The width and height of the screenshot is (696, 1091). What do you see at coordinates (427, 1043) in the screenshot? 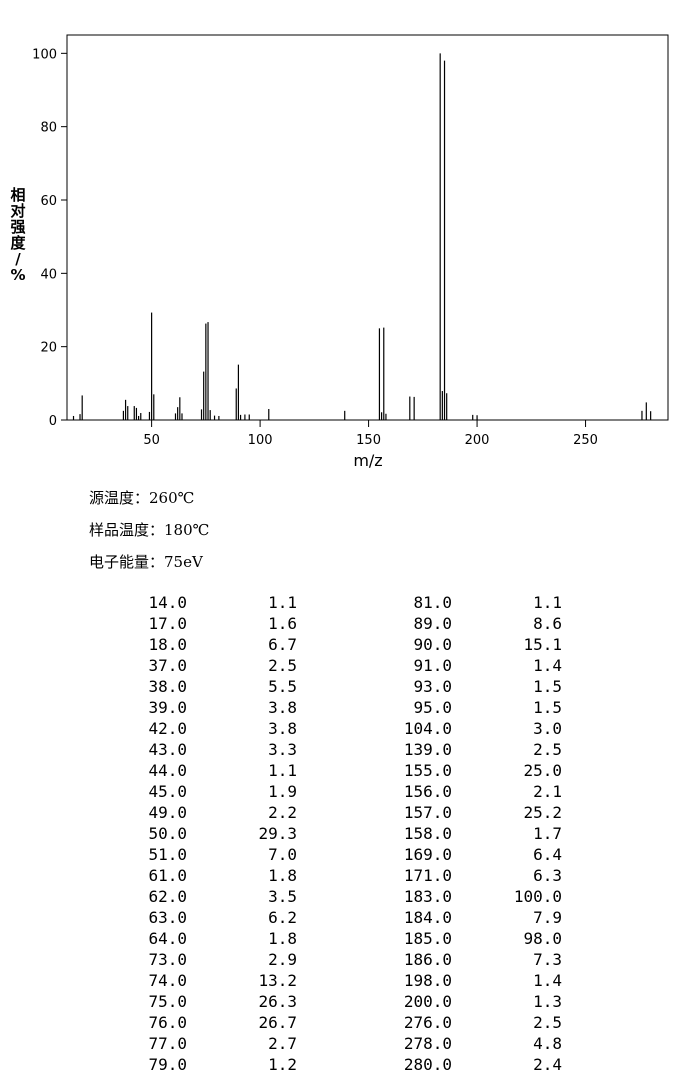
I see `table-cell: 278.0` at bounding box center [427, 1043].